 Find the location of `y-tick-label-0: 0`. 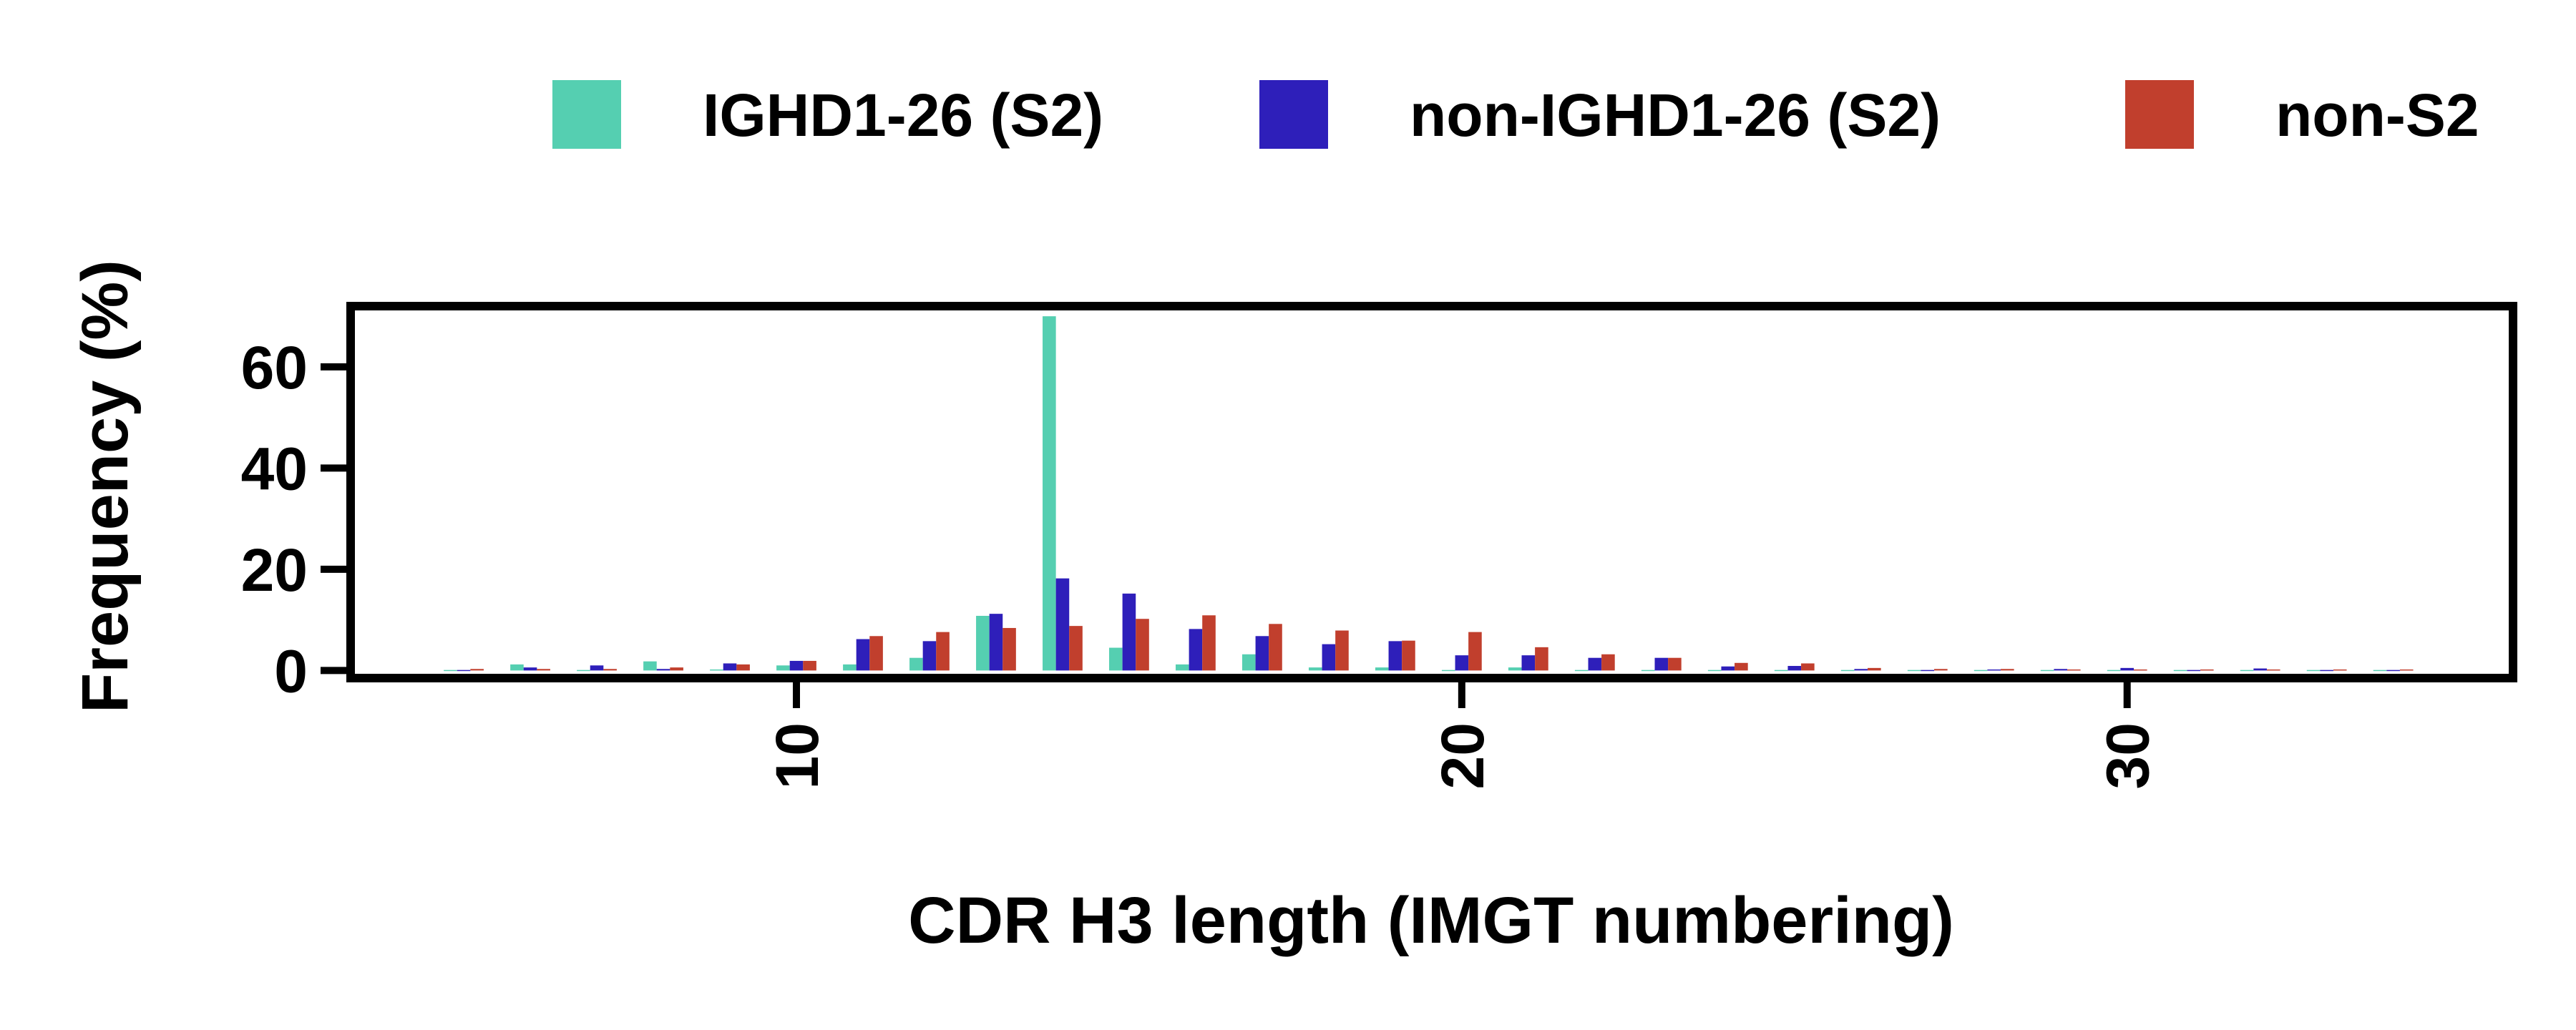

y-tick-label-0: 0 is located at coordinates (291, 671).